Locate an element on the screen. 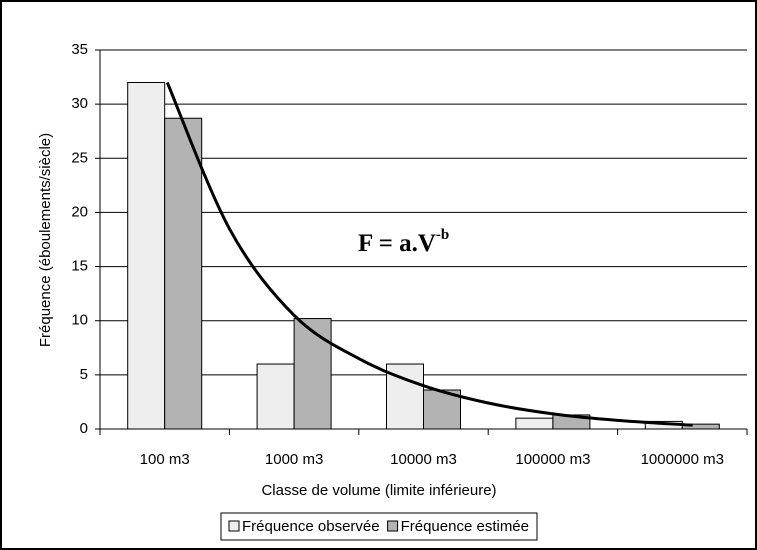 Image resolution: width=757 pixels, height=550 pixels. x-axis-title: Classe de volume (limite inférieure) is located at coordinates (378, 490).